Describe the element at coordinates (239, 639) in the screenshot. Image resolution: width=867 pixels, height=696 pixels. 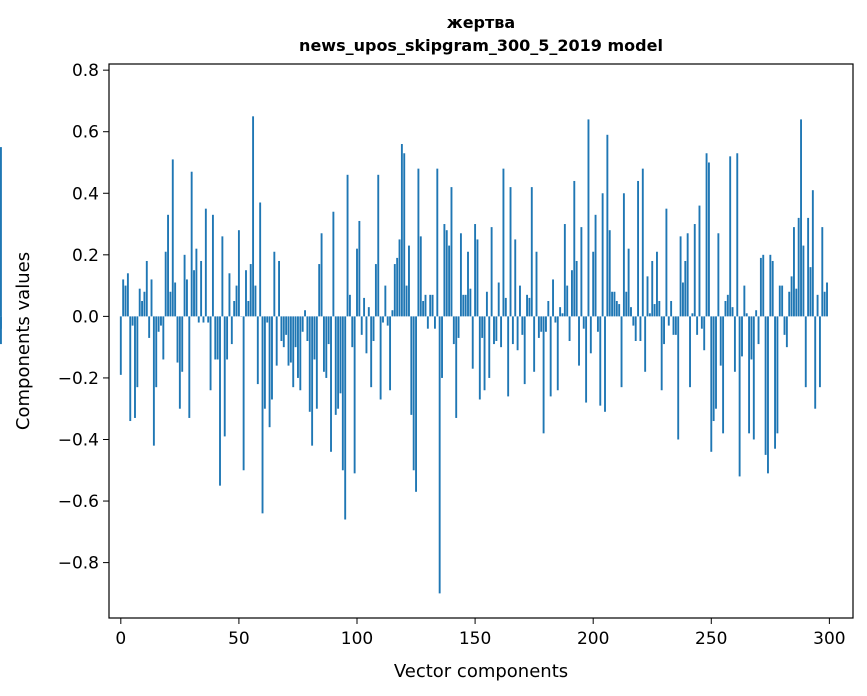
I see `x-tick-label: 50` at that location.